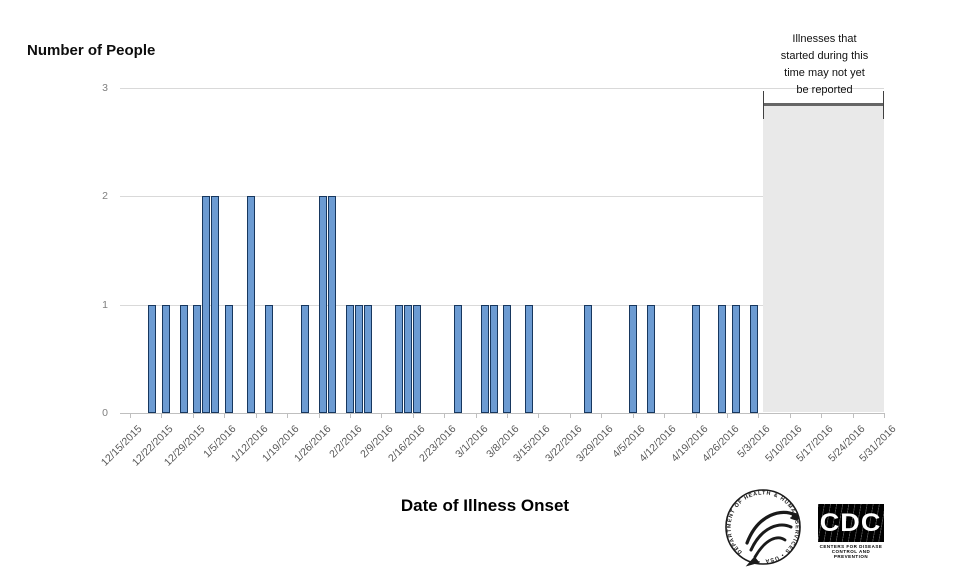 The image size is (960, 580). I want to click on y-tick-label: 0, so click(105, 413).